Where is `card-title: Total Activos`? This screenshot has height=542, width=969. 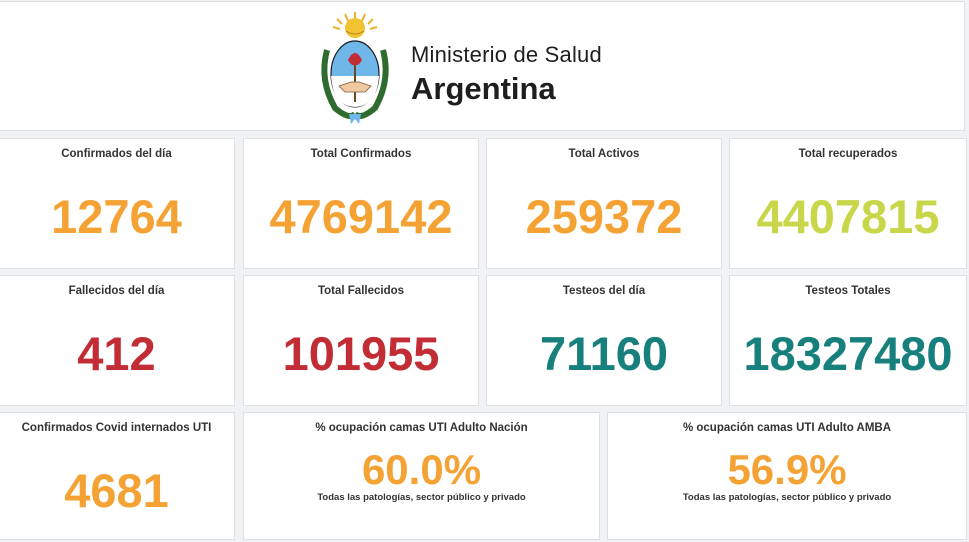
card-title: Total Activos is located at coordinates (604, 154).